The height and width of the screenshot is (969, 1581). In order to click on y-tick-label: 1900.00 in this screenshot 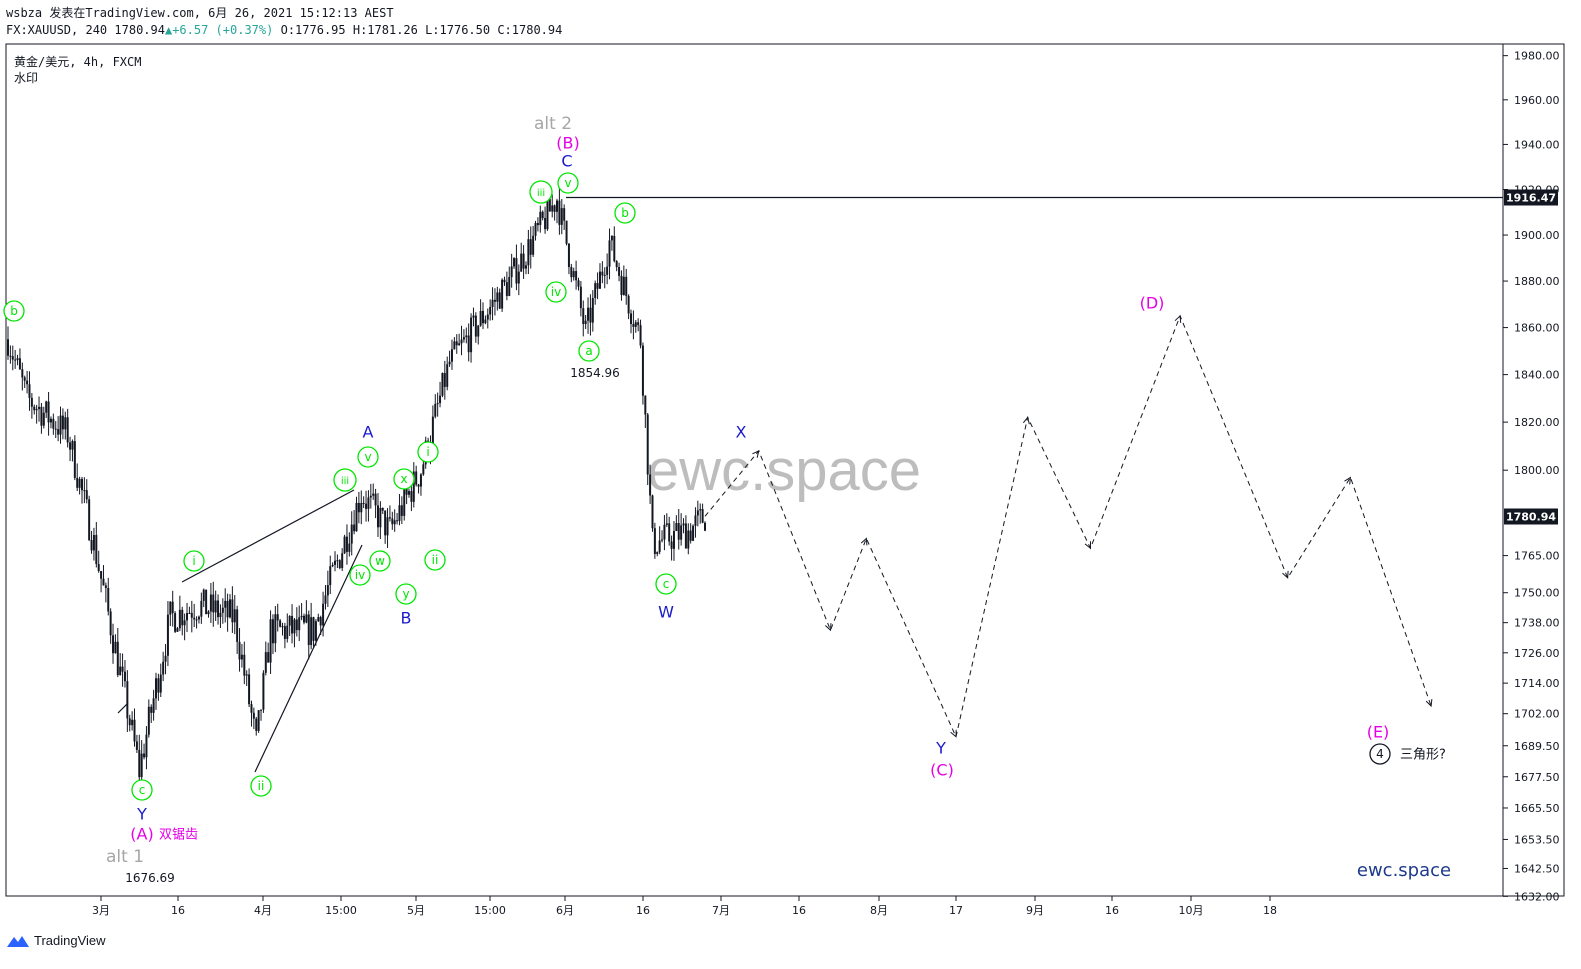, I will do `click(1537, 235)`.